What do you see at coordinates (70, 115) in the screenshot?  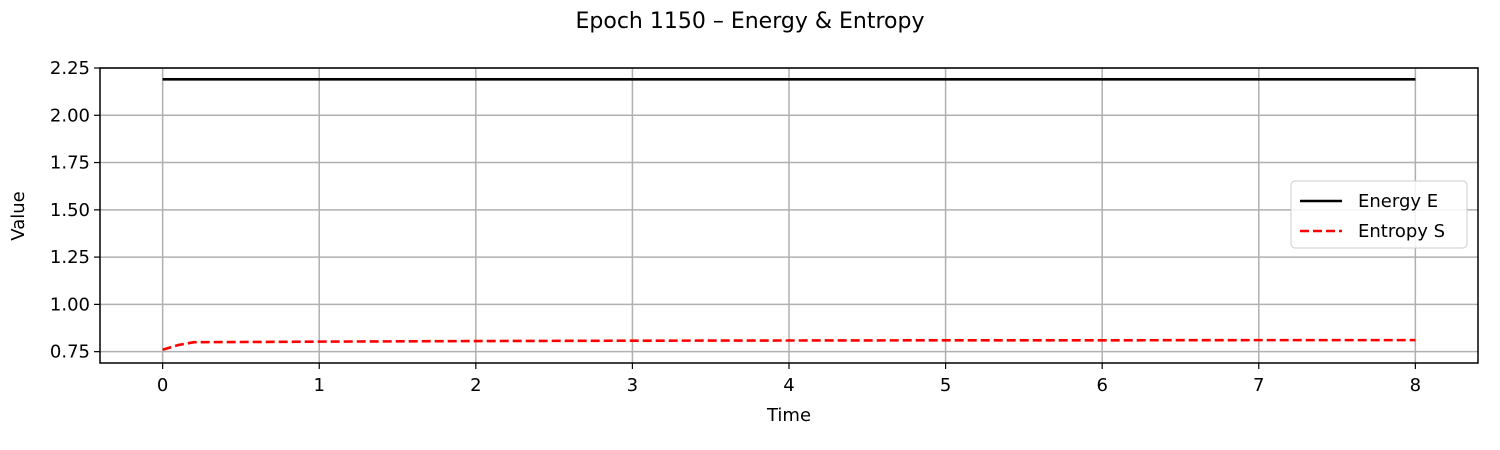 I see `y-tick-label: 2.00` at bounding box center [70, 115].